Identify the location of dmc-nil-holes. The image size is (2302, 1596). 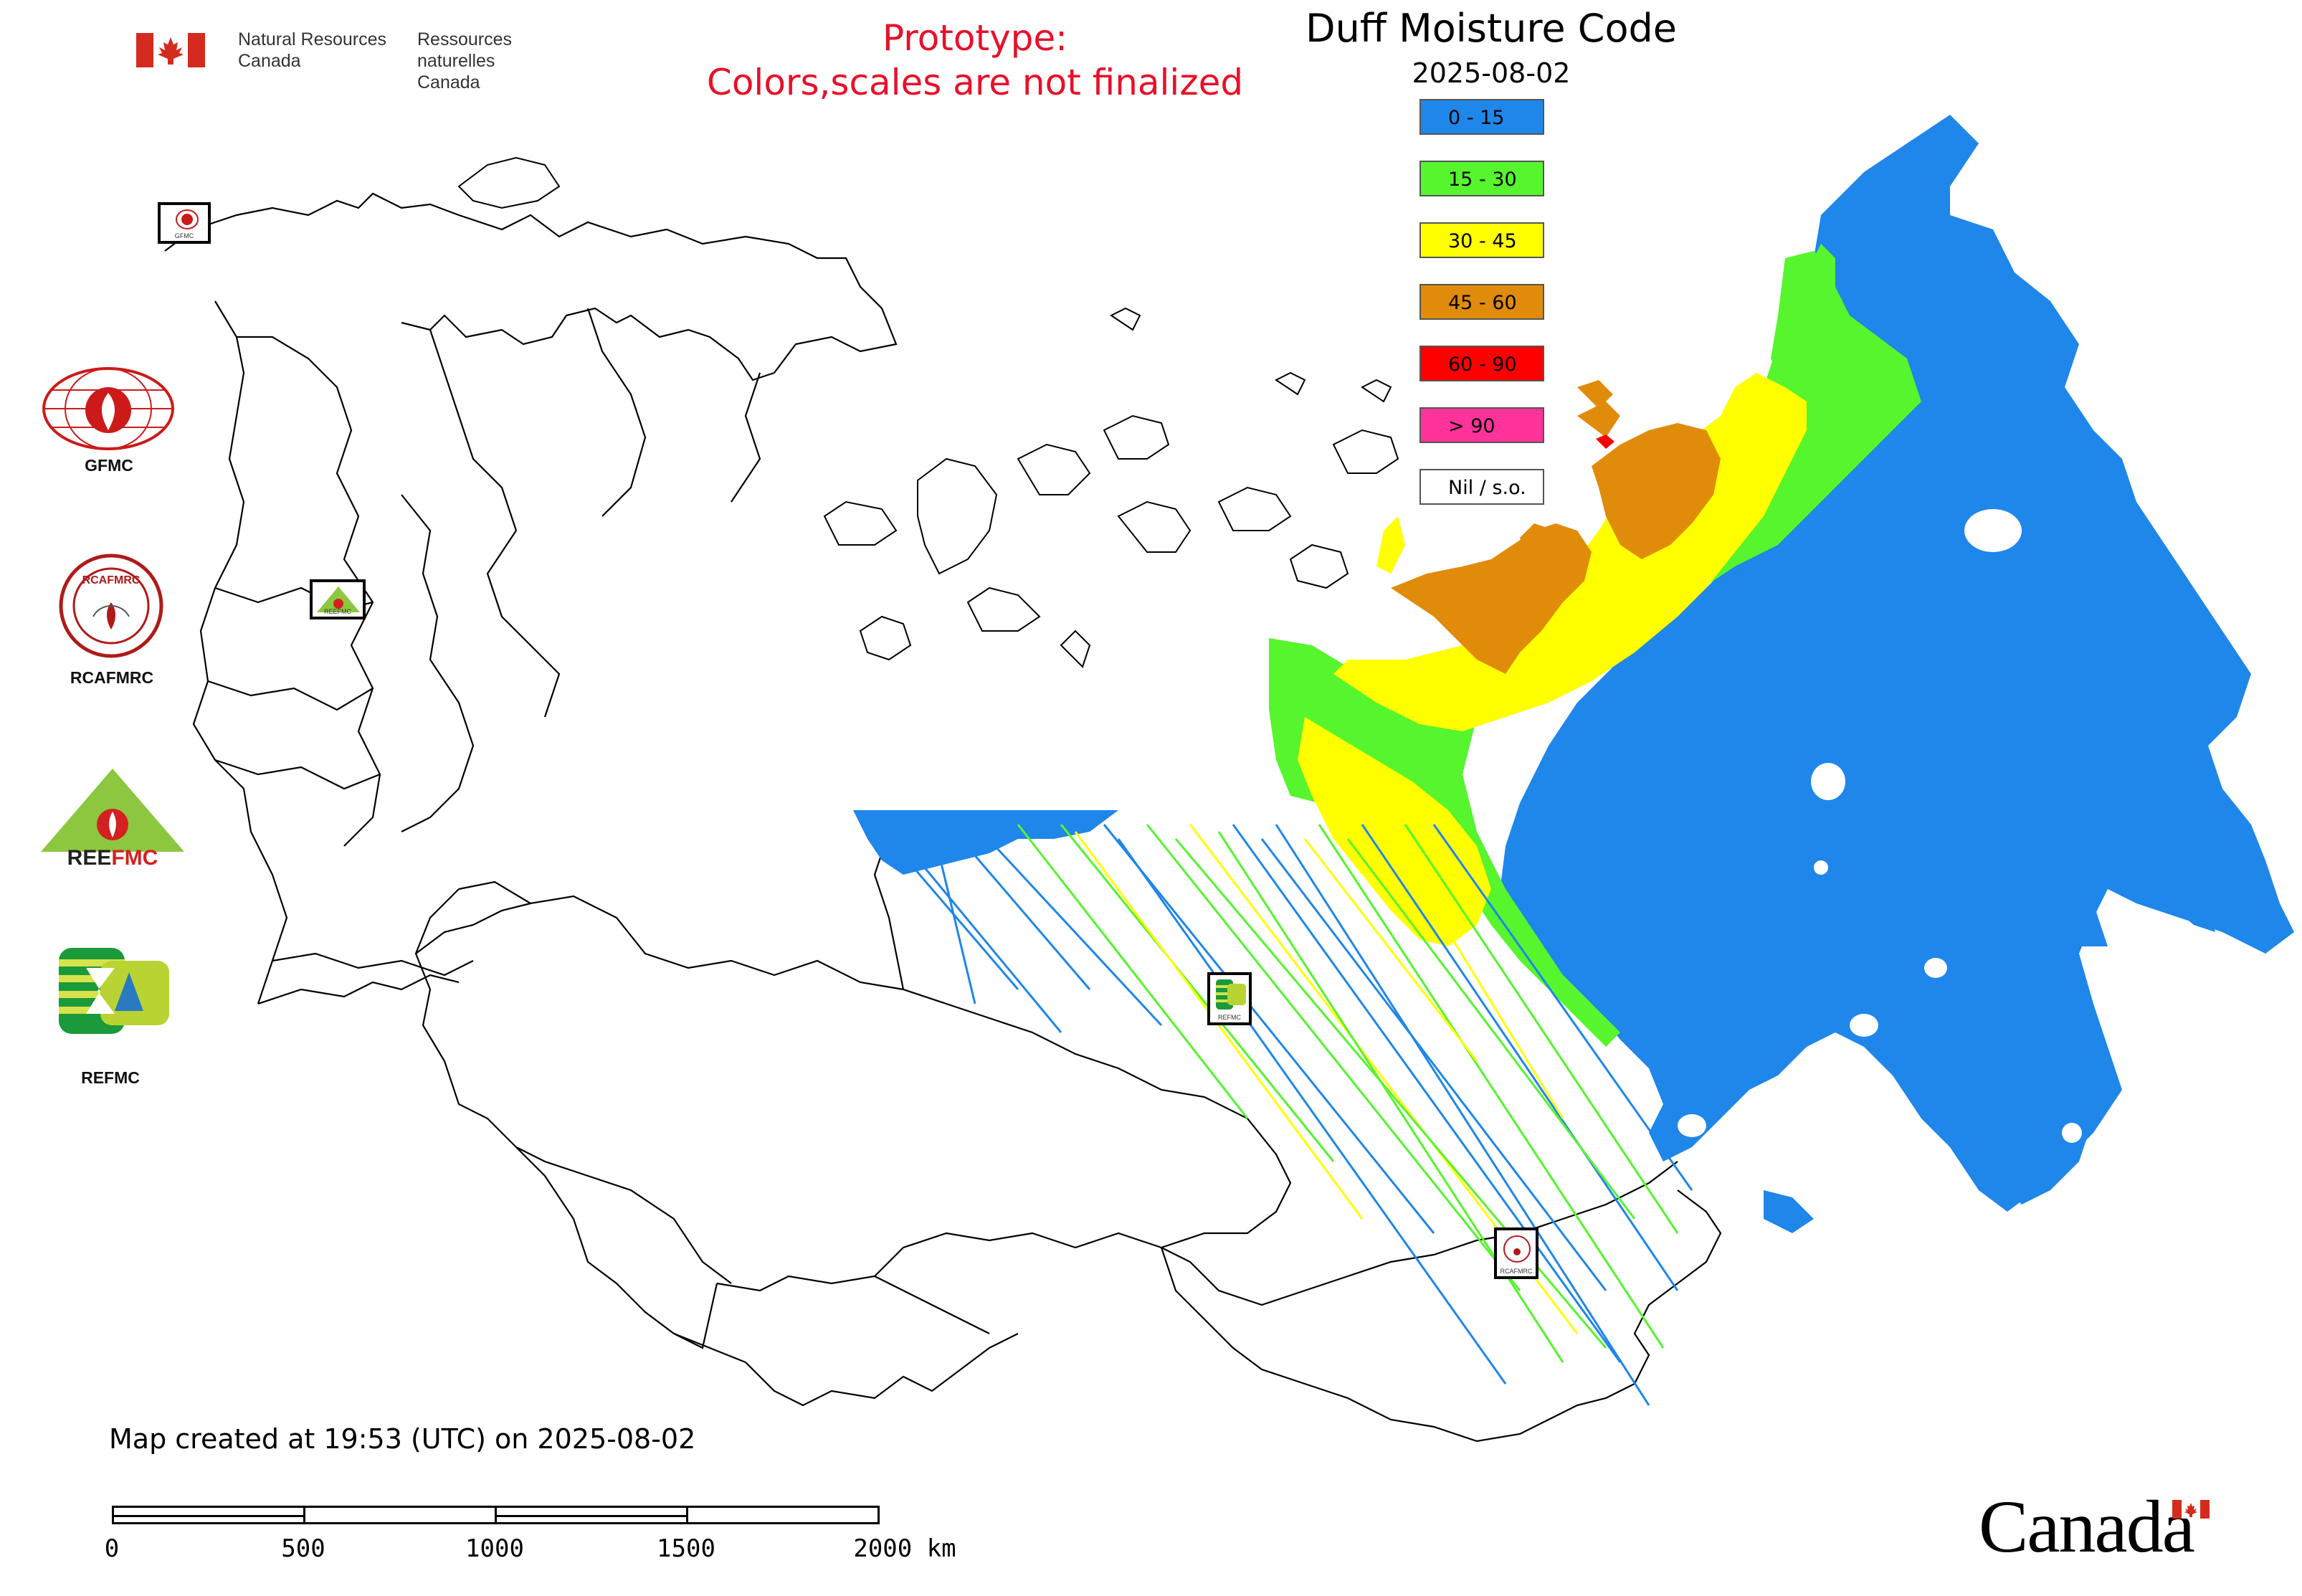
(1880, 826).